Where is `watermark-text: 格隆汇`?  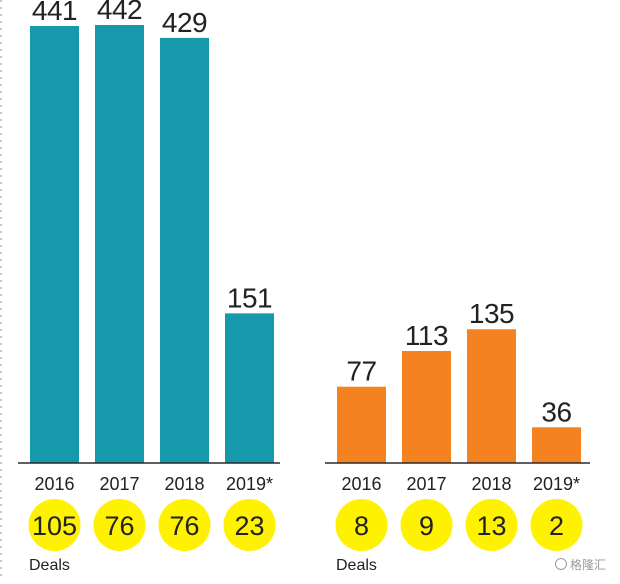 watermark-text: 格隆汇 is located at coordinates (587, 565).